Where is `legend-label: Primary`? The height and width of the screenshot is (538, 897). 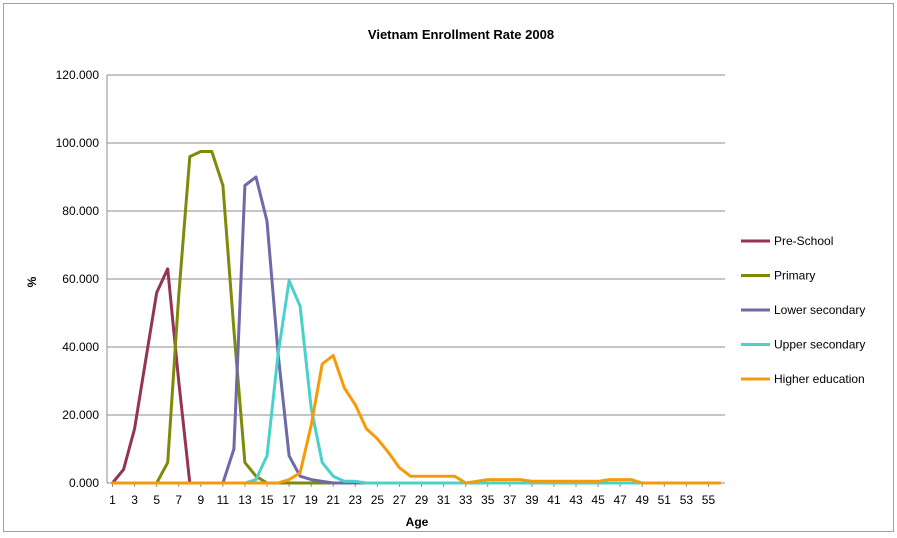
legend-label: Primary is located at coordinates (794, 276).